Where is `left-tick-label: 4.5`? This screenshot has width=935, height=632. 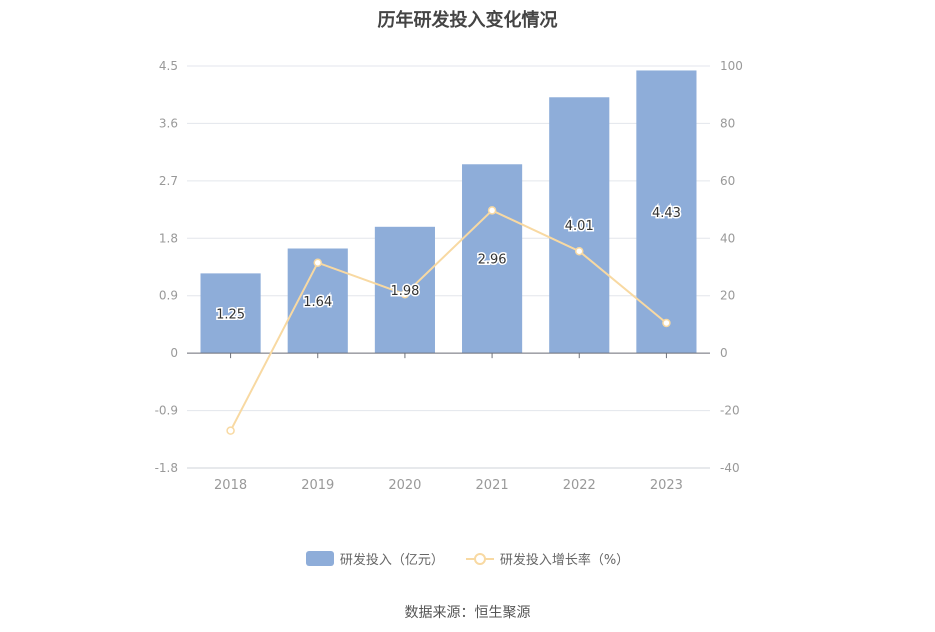
left-tick-label: 4.5 is located at coordinates (168, 66).